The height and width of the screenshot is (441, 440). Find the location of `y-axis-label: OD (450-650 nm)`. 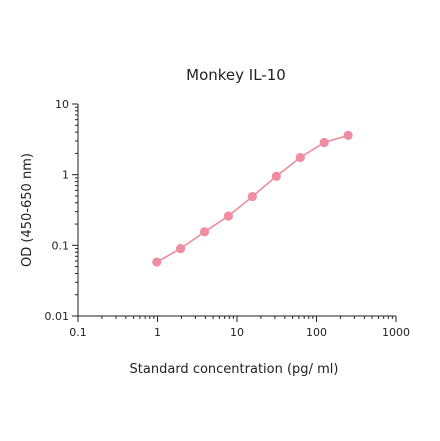

y-axis-label: OD (450-650 nm) is located at coordinates (27, 210).